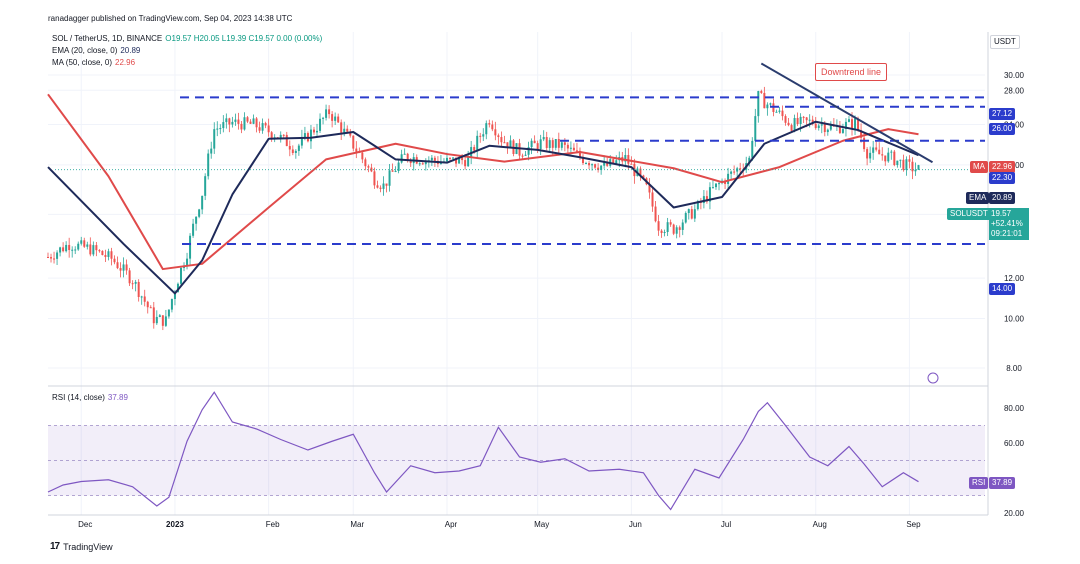 The height and width of the screenshot is (564, 1080). Describe the element at coordinates (726, 524) in the screenshot. I see `time-tick-label: Jul` at that location.